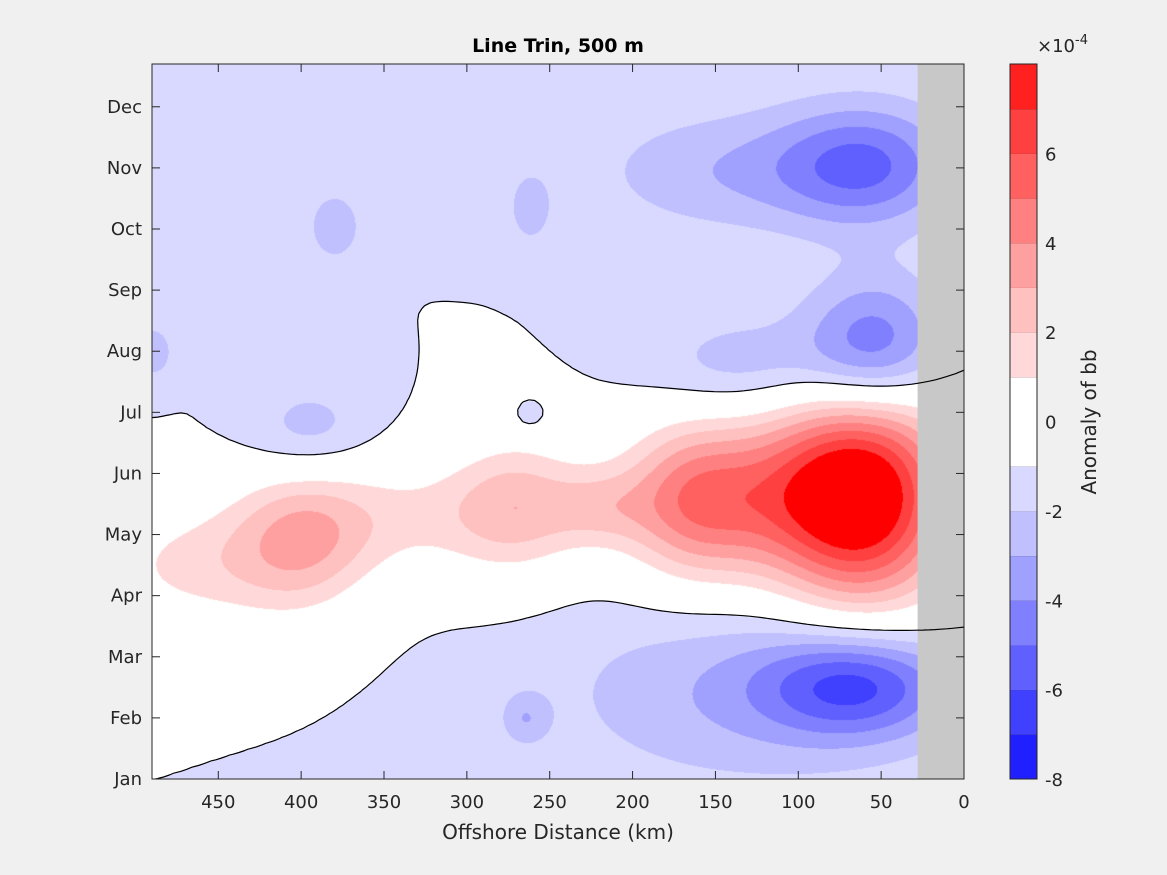 The image size is (1167, 875). What do you see at coordinates (715, 802) in the screenshot?
I see `x-tick-label: 150` at bounding box center [715, 802].